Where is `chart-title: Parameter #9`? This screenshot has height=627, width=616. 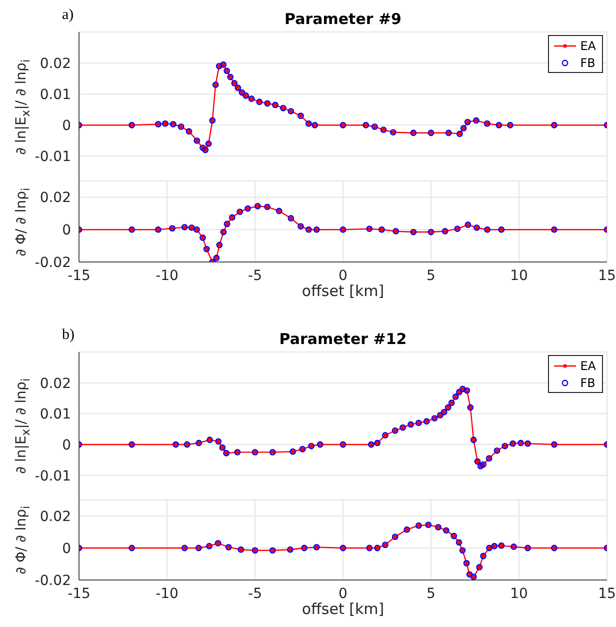 chart-title: Parameter #9 is located at coordinates (342, 19).